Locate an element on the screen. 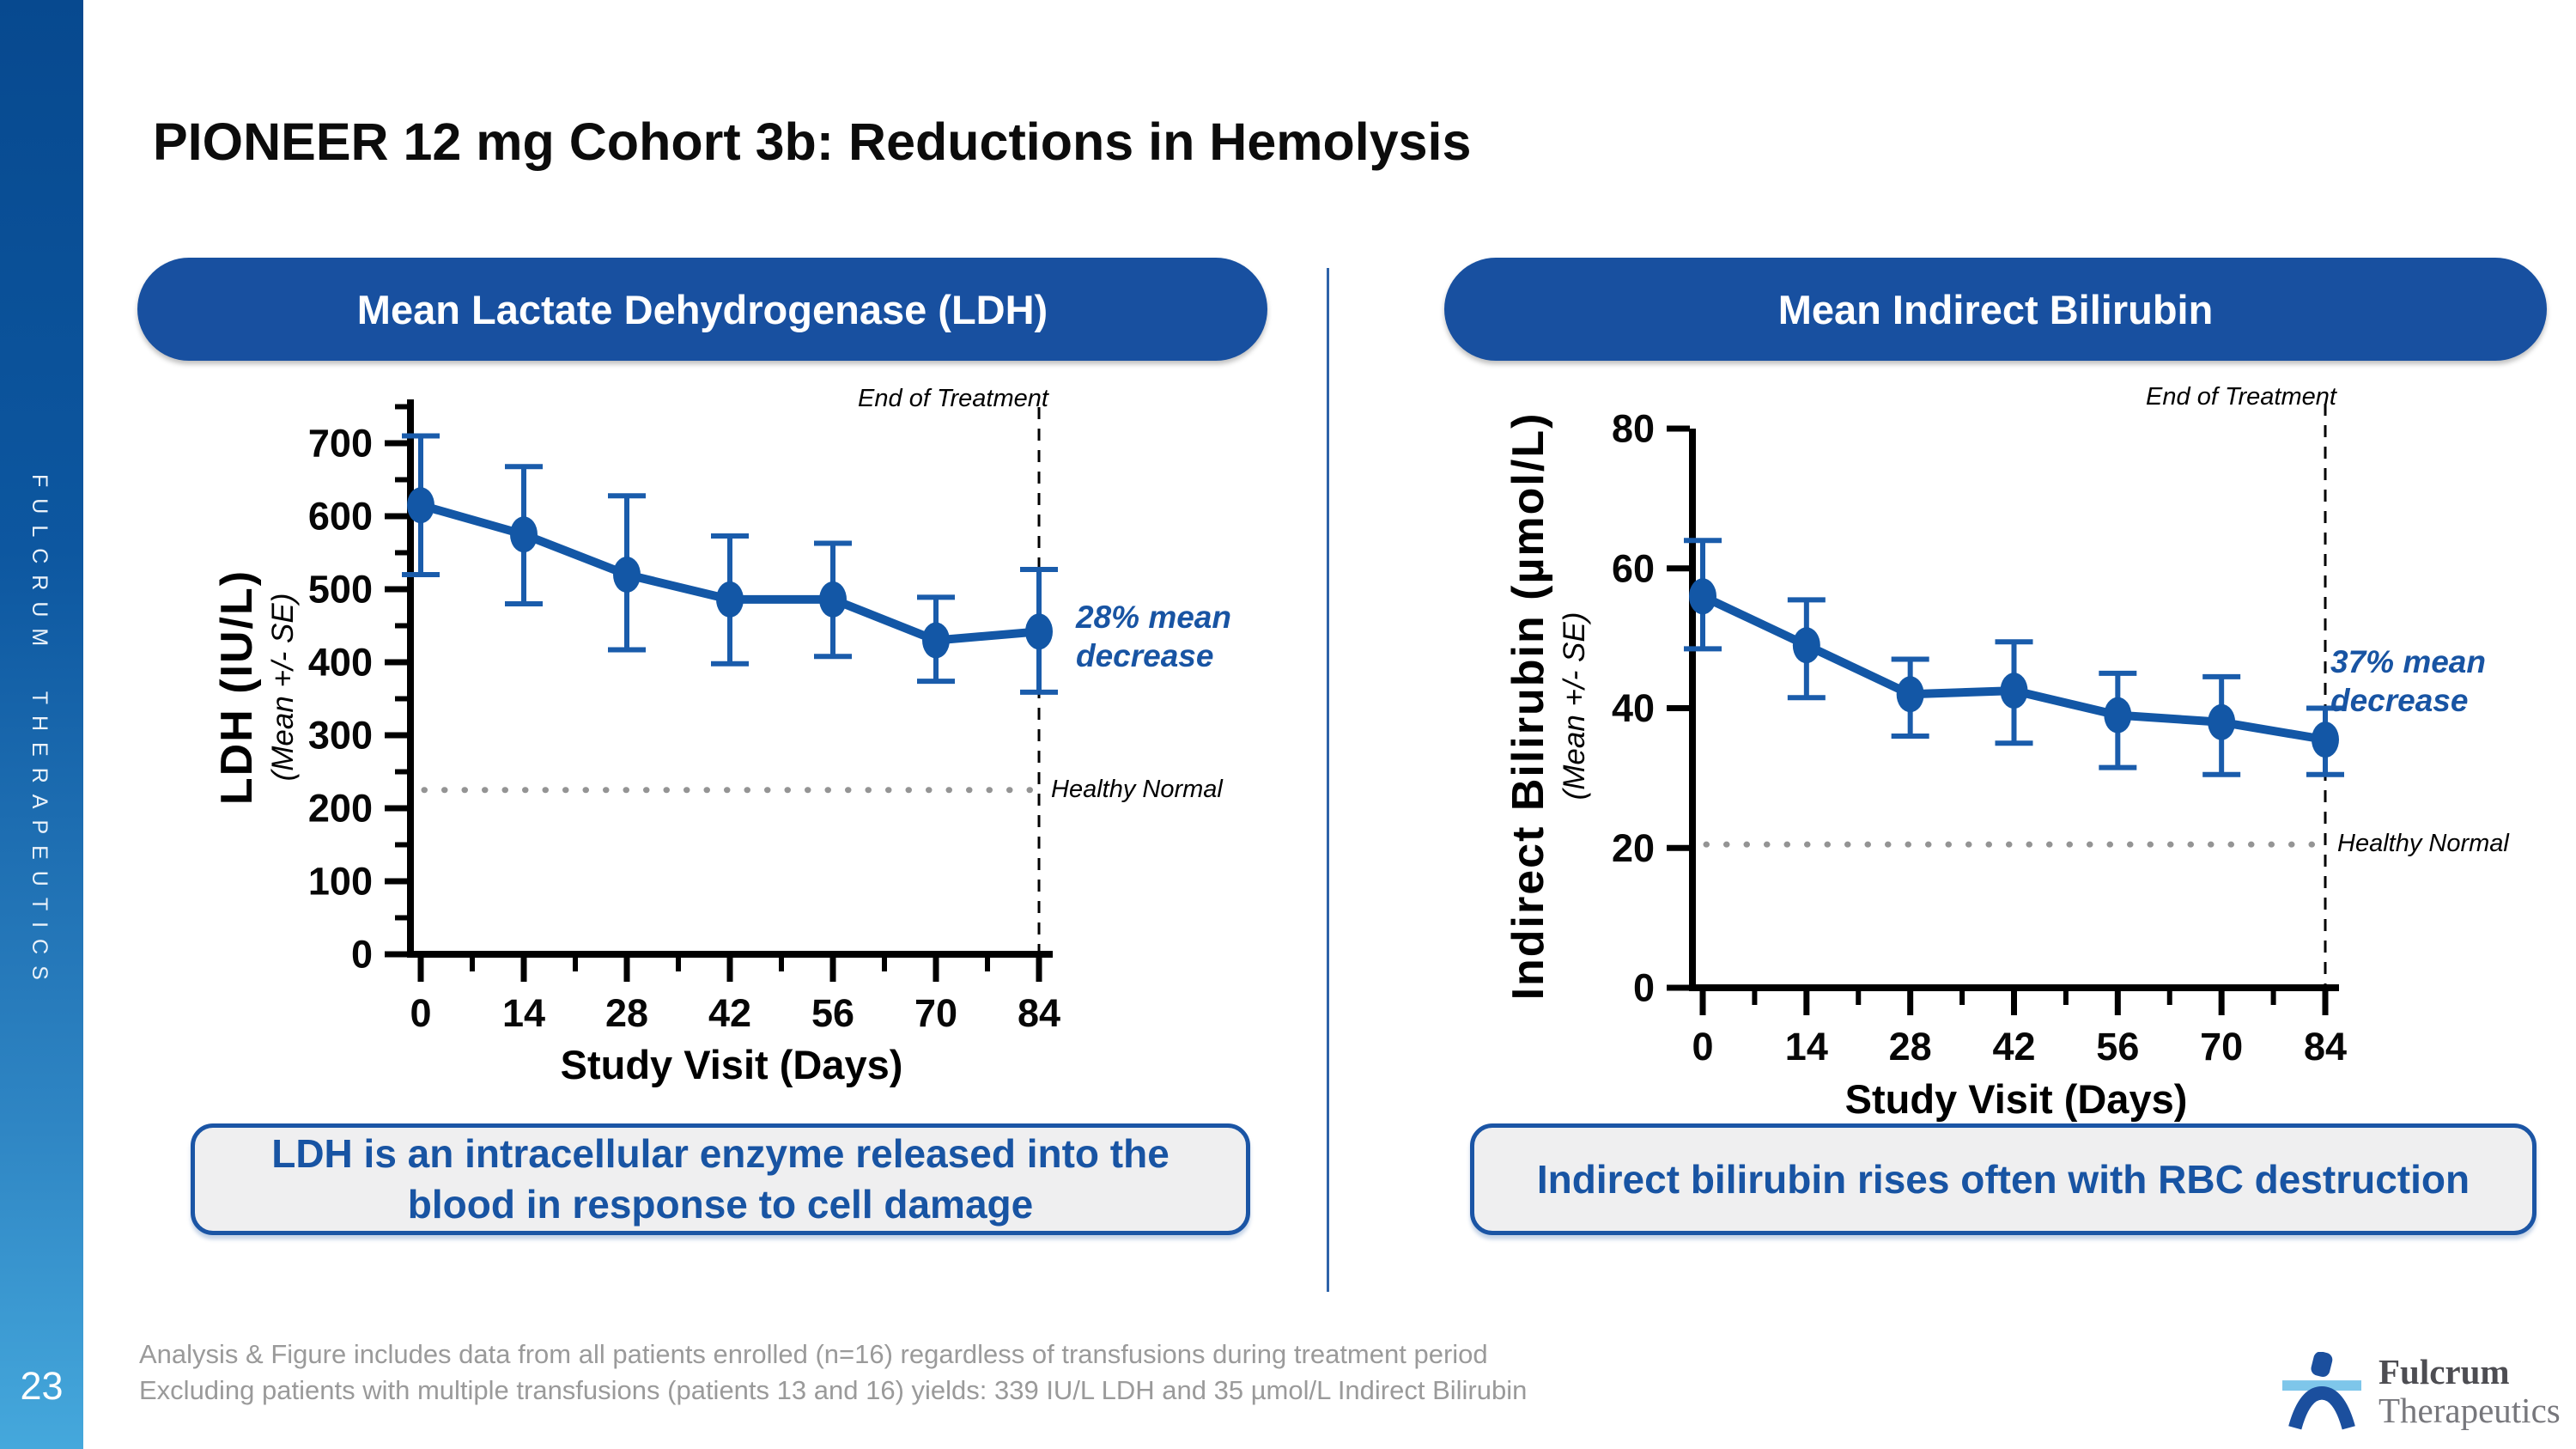 The image size is (2576, 1449). fulcrum-logo-icon is located at coordinates (2321, 1391).